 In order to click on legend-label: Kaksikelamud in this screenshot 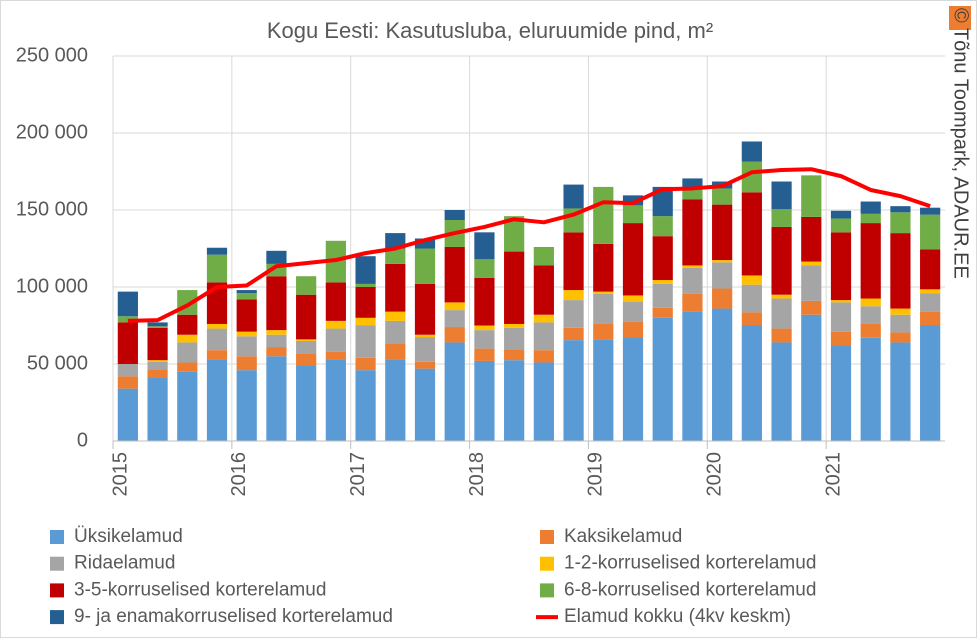, I will do `click(623, 536)`.